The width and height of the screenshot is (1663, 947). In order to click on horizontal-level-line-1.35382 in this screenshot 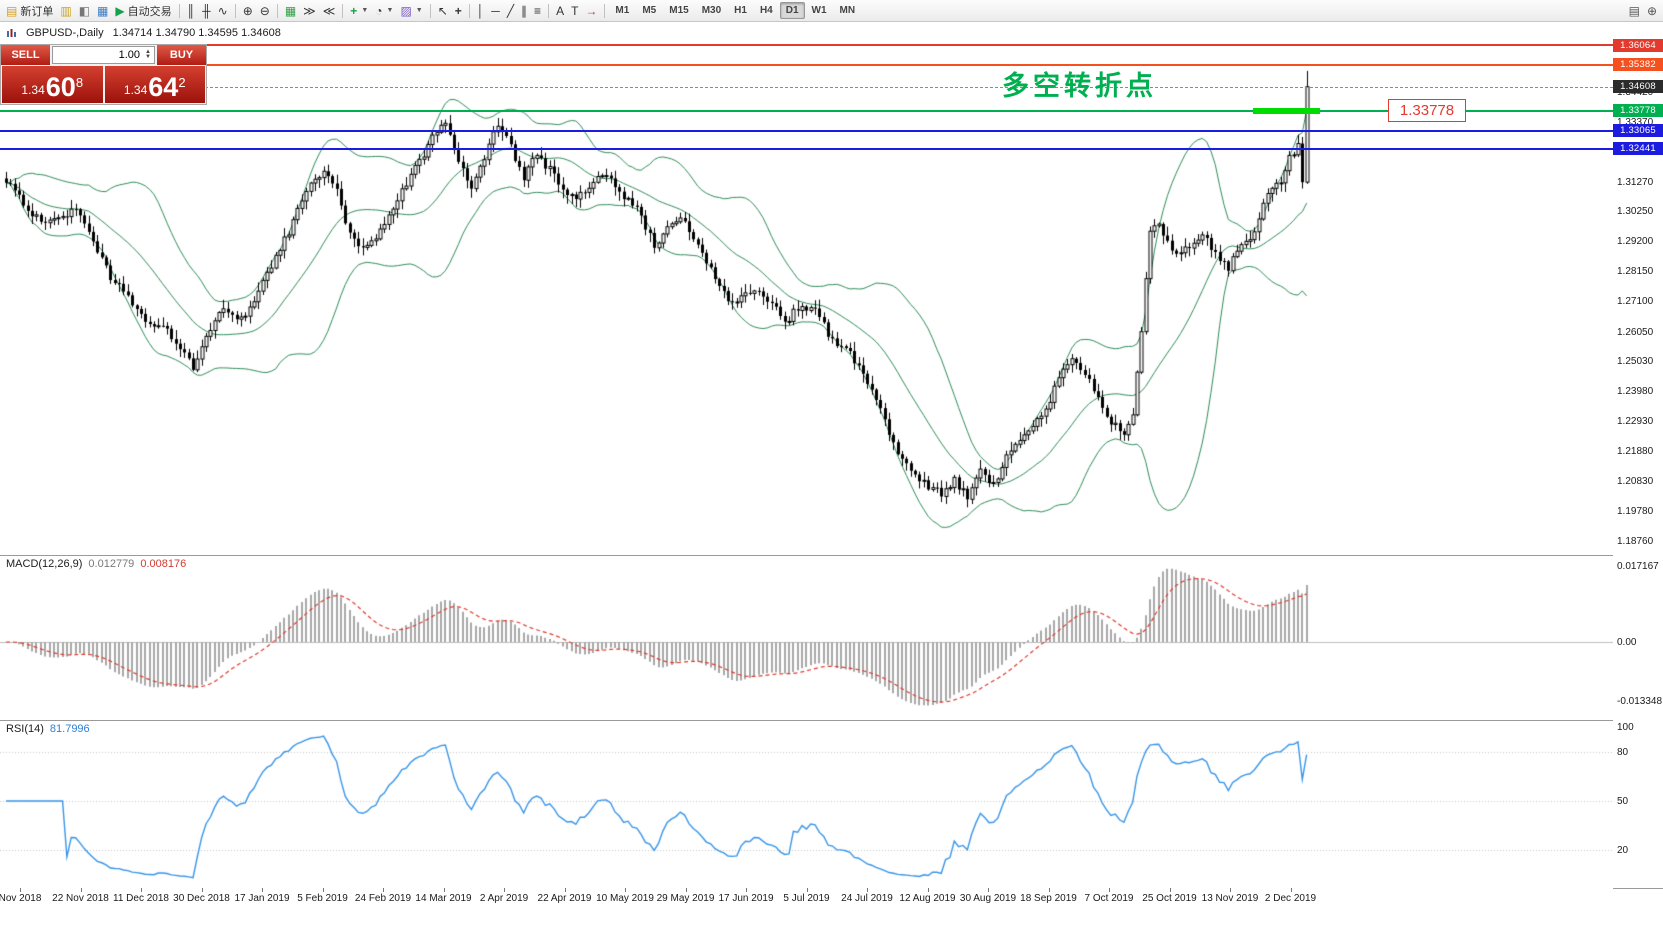, I will do `click(806, 64)`.